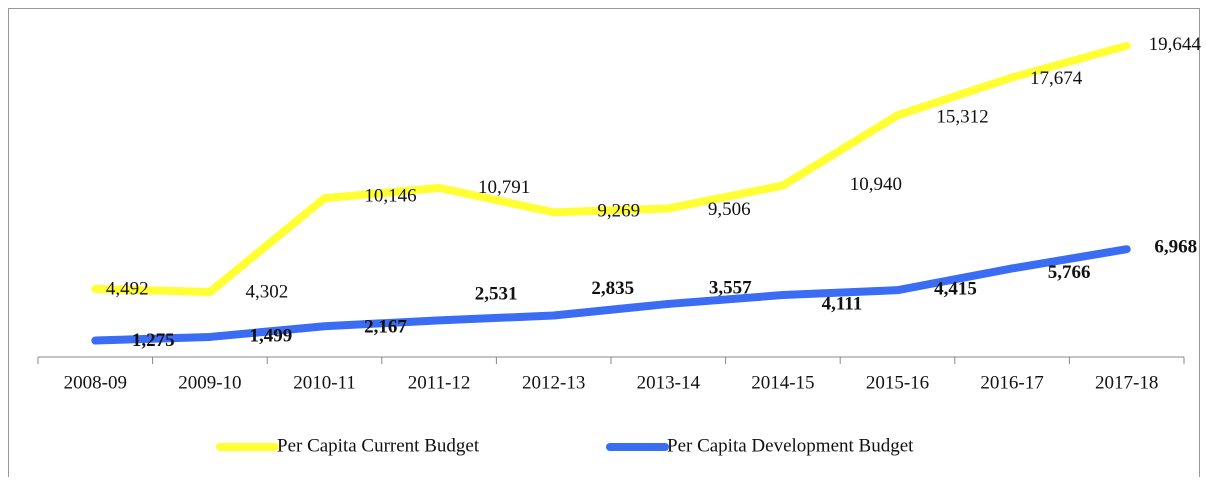 The image size is (1206, 482). What do you see at coordinates (127, 288) in the screenshot?
I see `data-label: 4,492` at bounding box center [127, 288].